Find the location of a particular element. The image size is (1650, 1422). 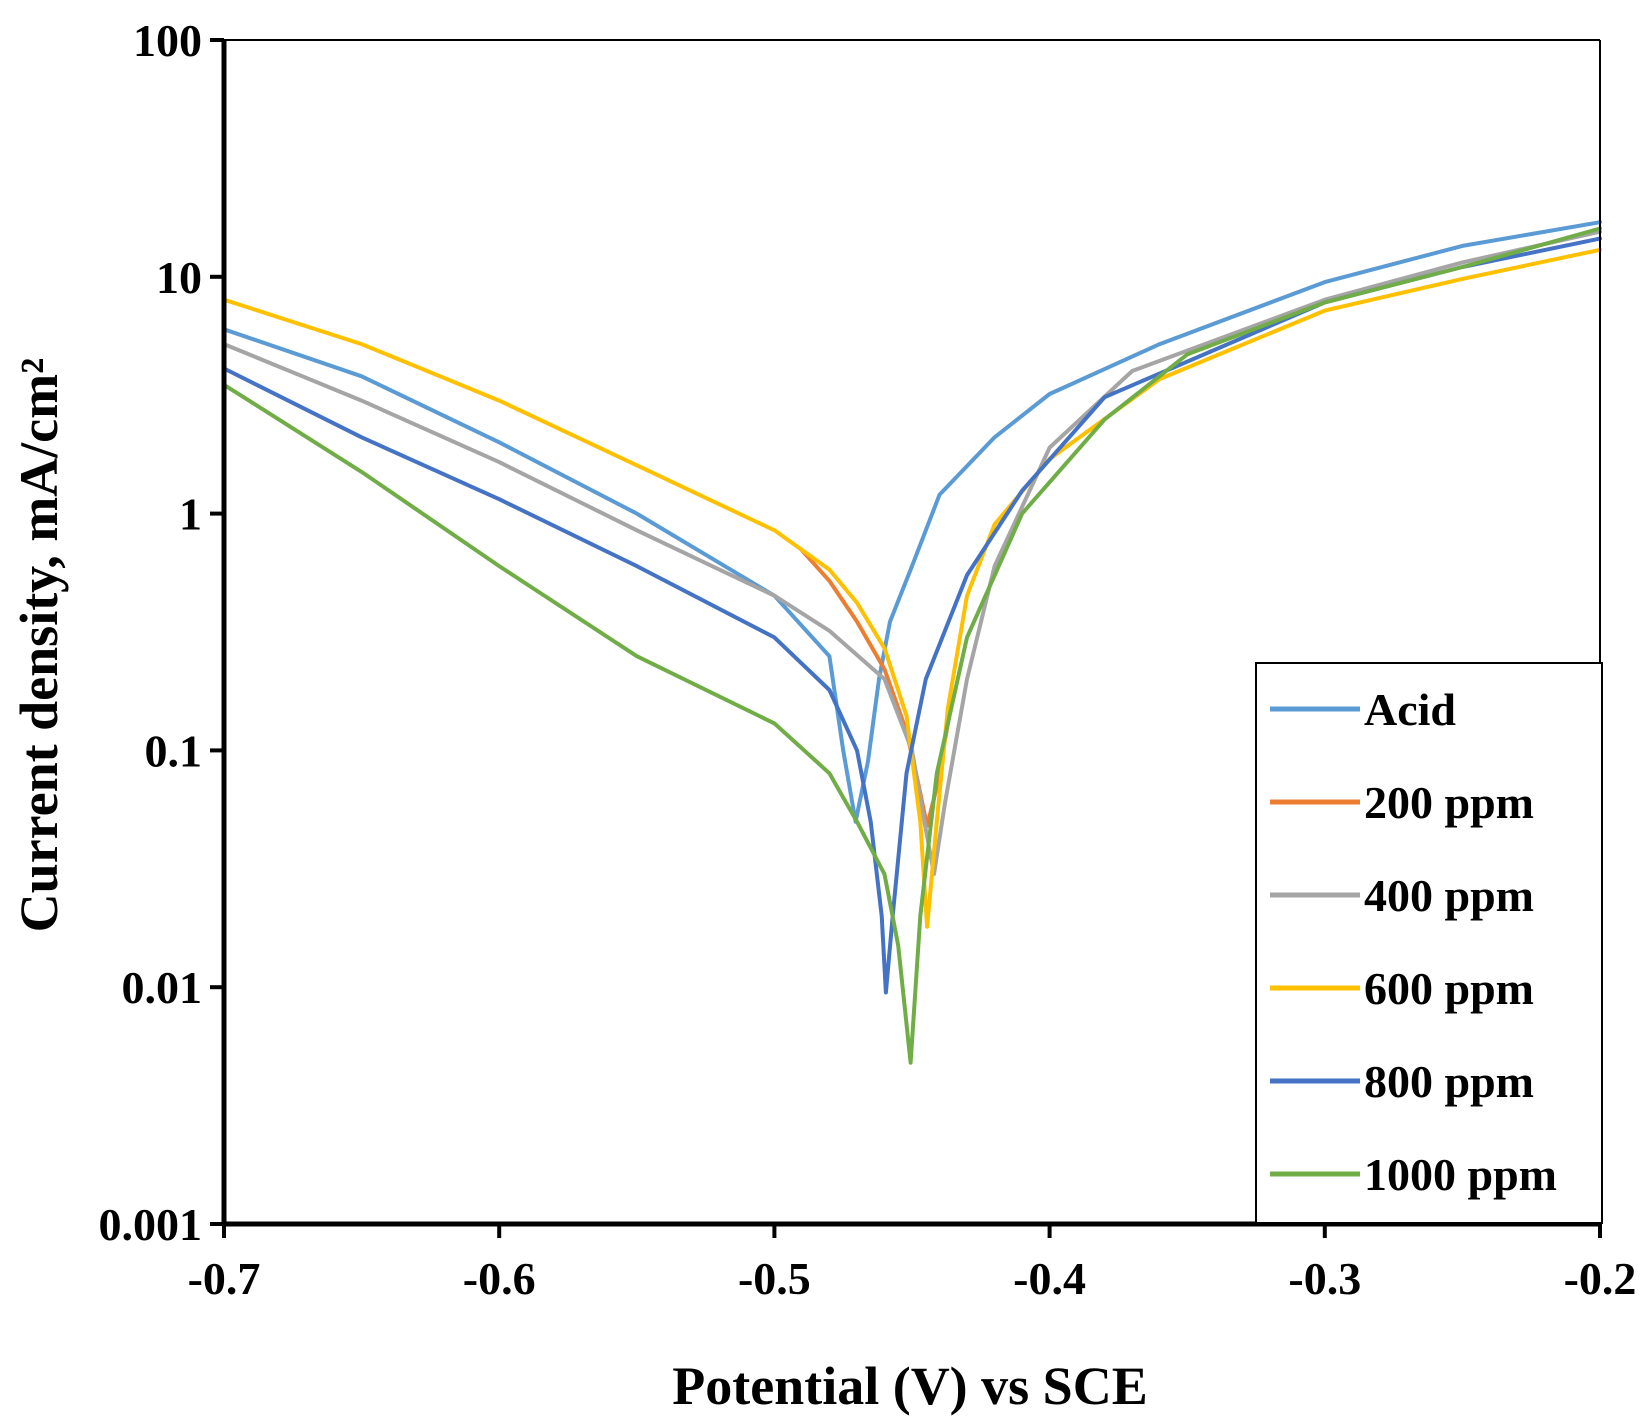

legend-label-400-ppm: 400 ppm is located at coordinates (1449, 895).